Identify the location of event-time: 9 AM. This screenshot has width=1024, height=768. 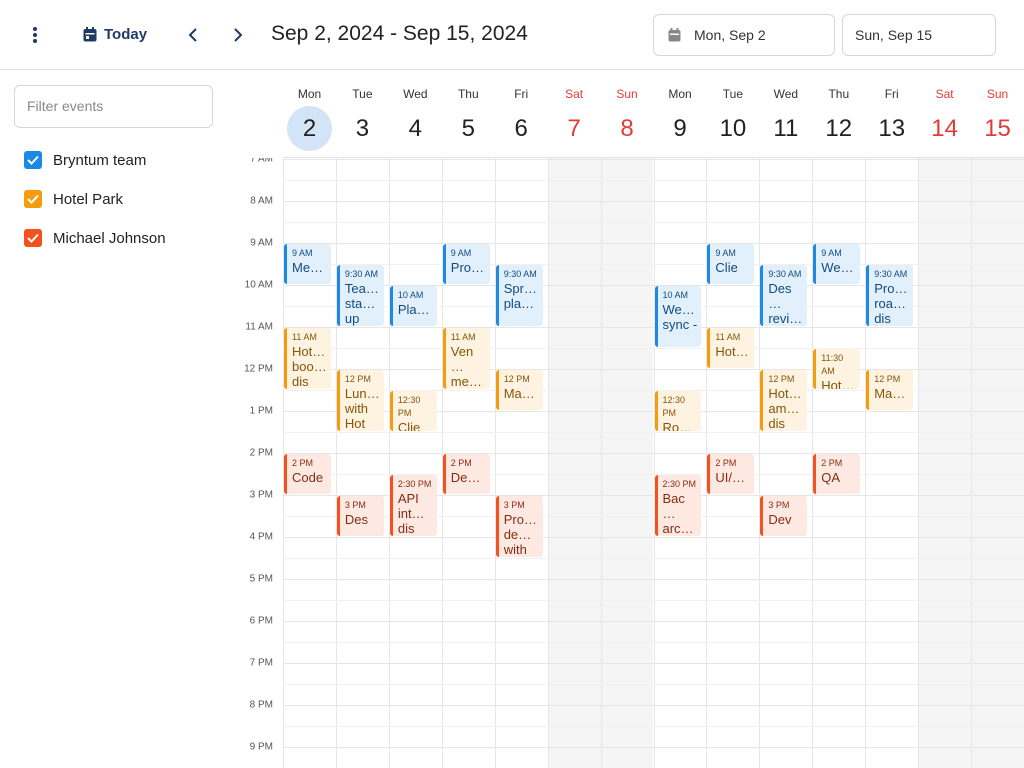
(725, 253).